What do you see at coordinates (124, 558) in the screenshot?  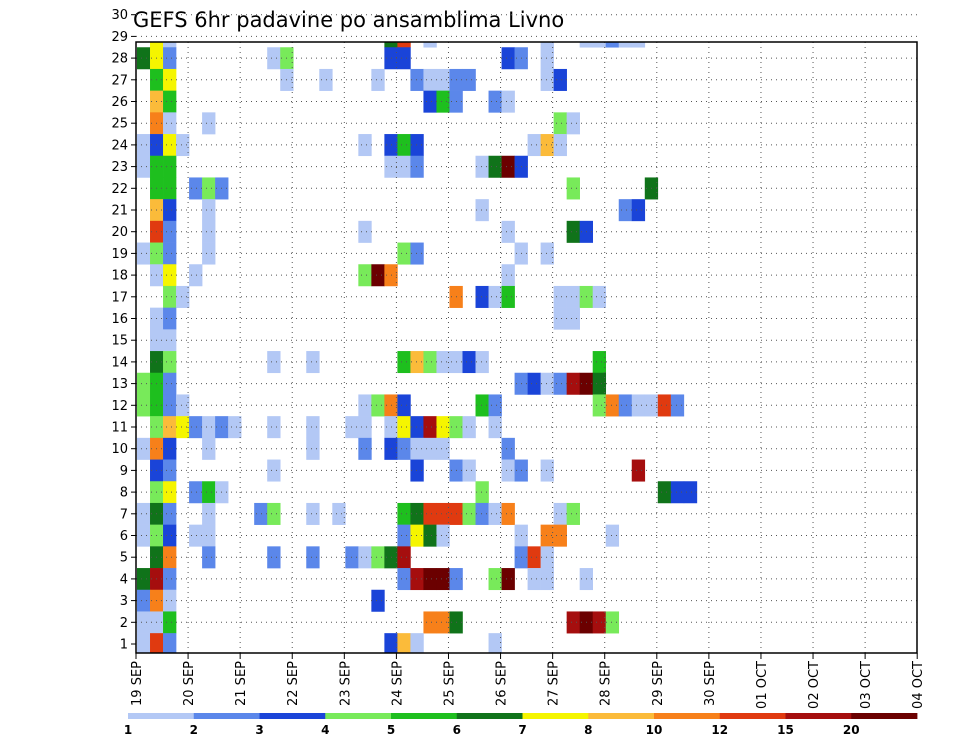 I see `y-tick-label: 5` at bounding box center [124, 558].